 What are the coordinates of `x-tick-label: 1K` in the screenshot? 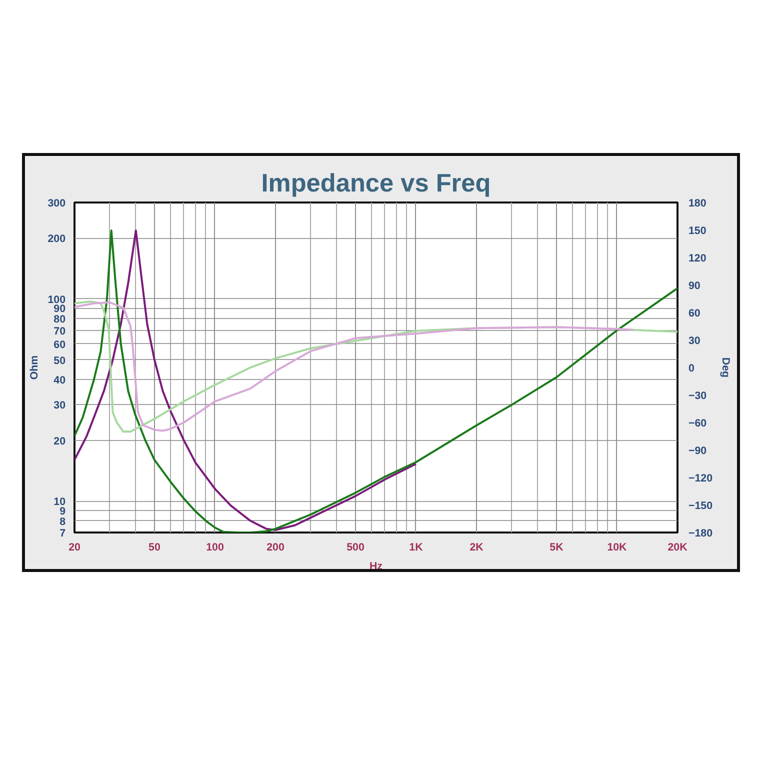 It's located at (416, 548).